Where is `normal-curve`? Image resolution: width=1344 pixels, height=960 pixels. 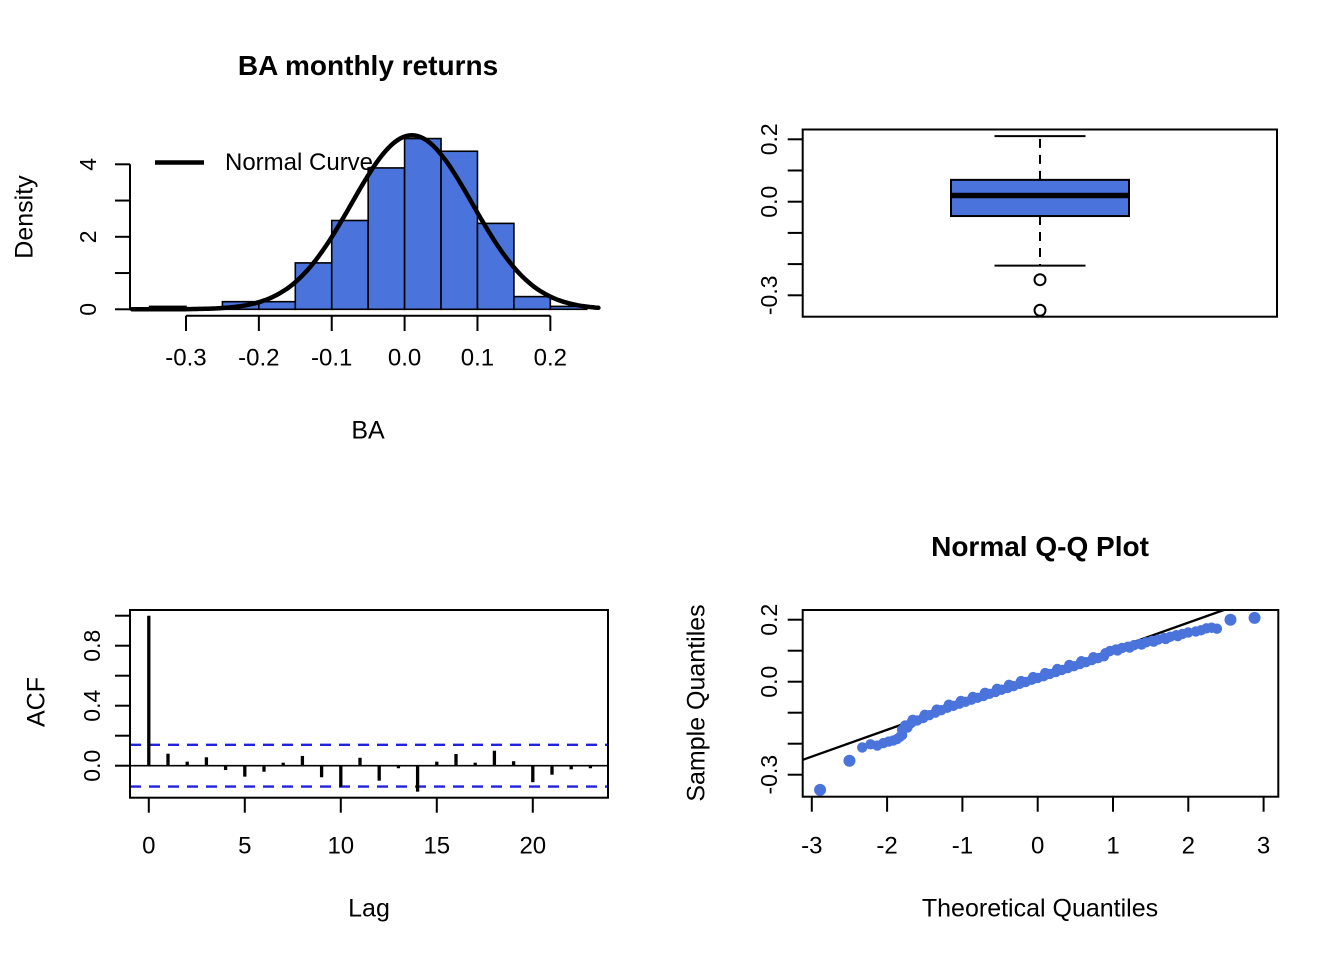 normal-curve is located at coordinates (365, 222).